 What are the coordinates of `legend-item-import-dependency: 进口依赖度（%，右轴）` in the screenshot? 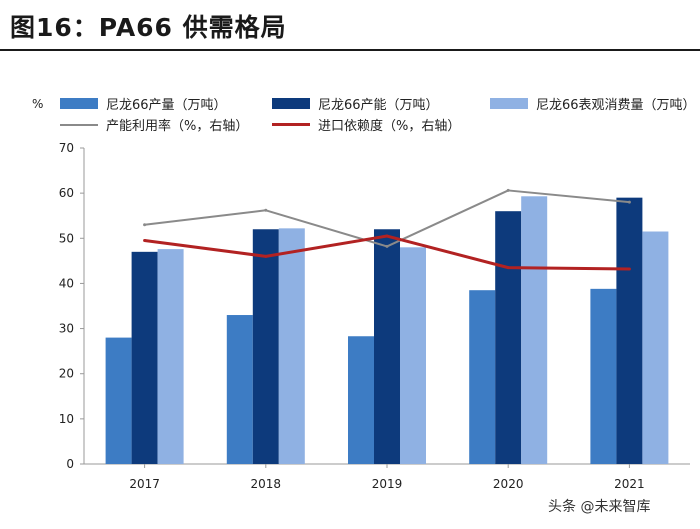 It's located at (366, 124).